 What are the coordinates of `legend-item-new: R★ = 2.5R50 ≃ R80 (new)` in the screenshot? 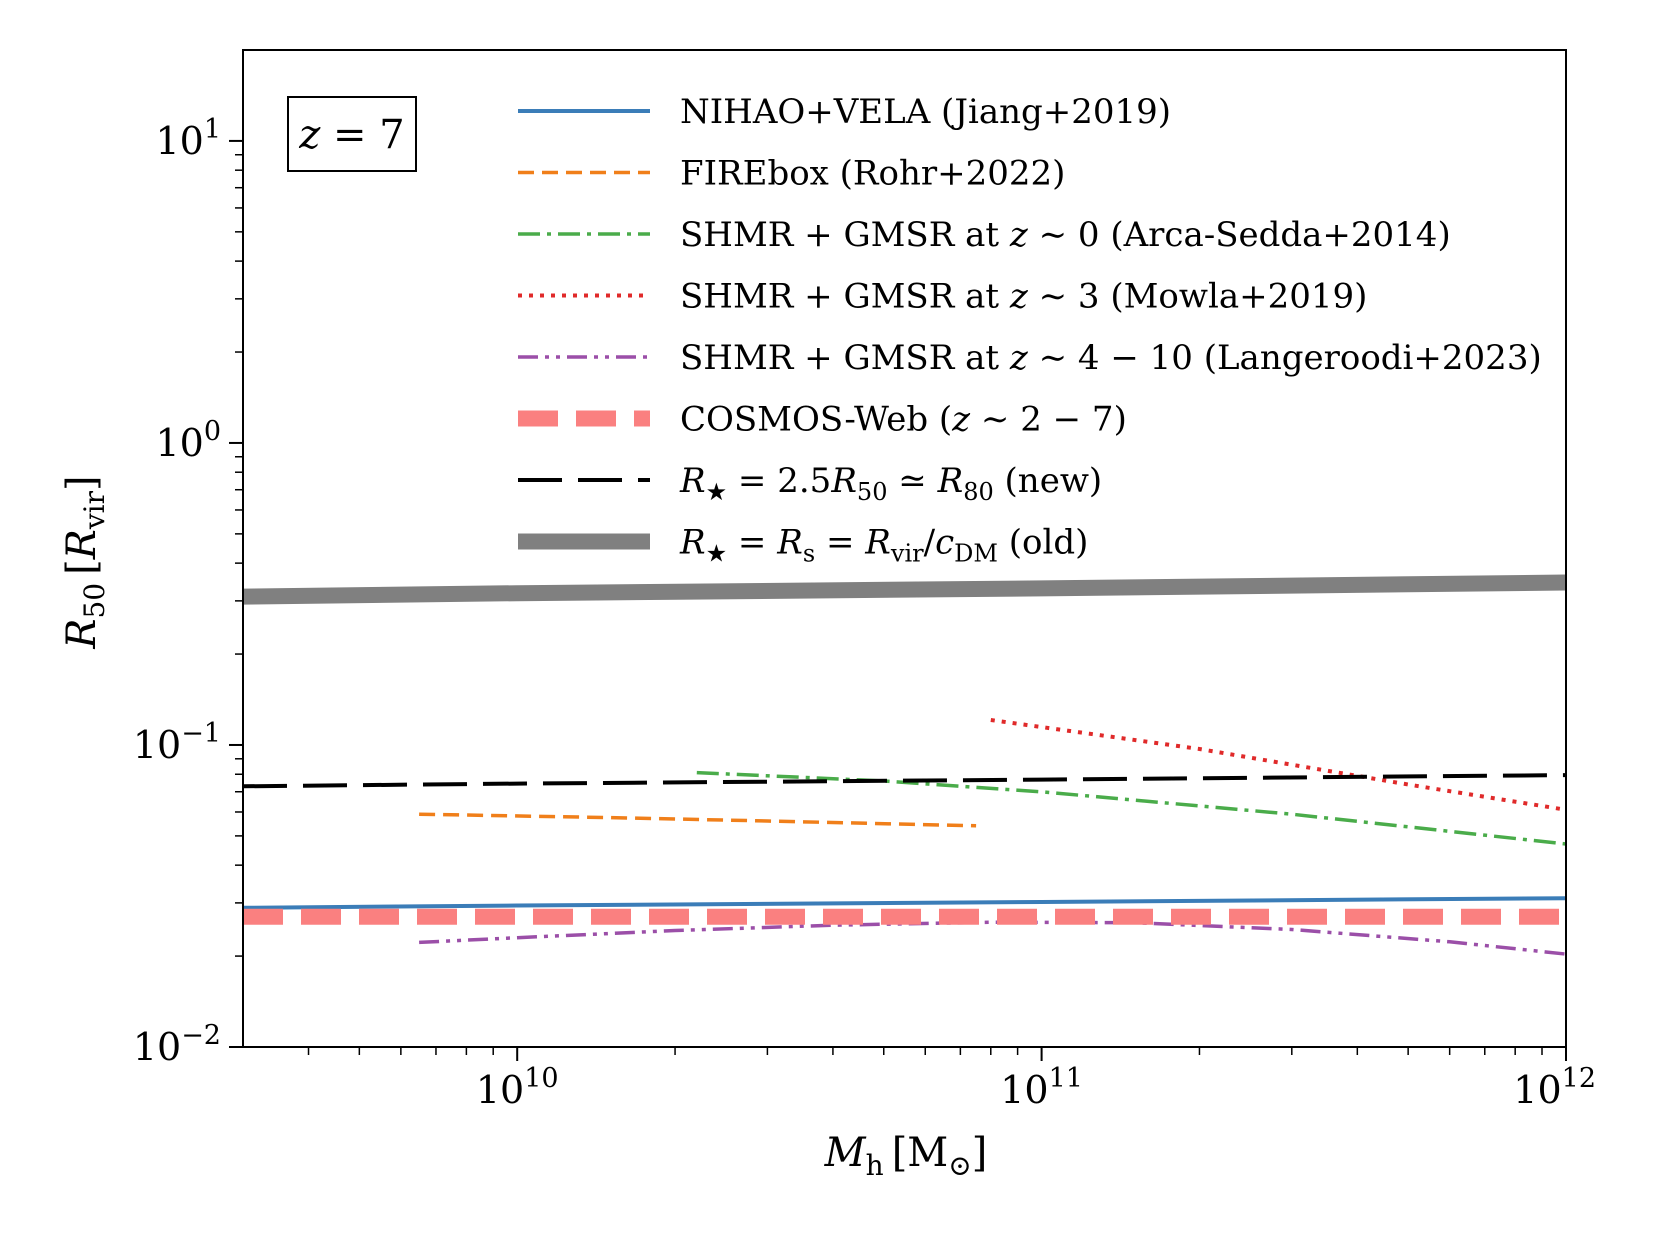 It's located at (810, 483).